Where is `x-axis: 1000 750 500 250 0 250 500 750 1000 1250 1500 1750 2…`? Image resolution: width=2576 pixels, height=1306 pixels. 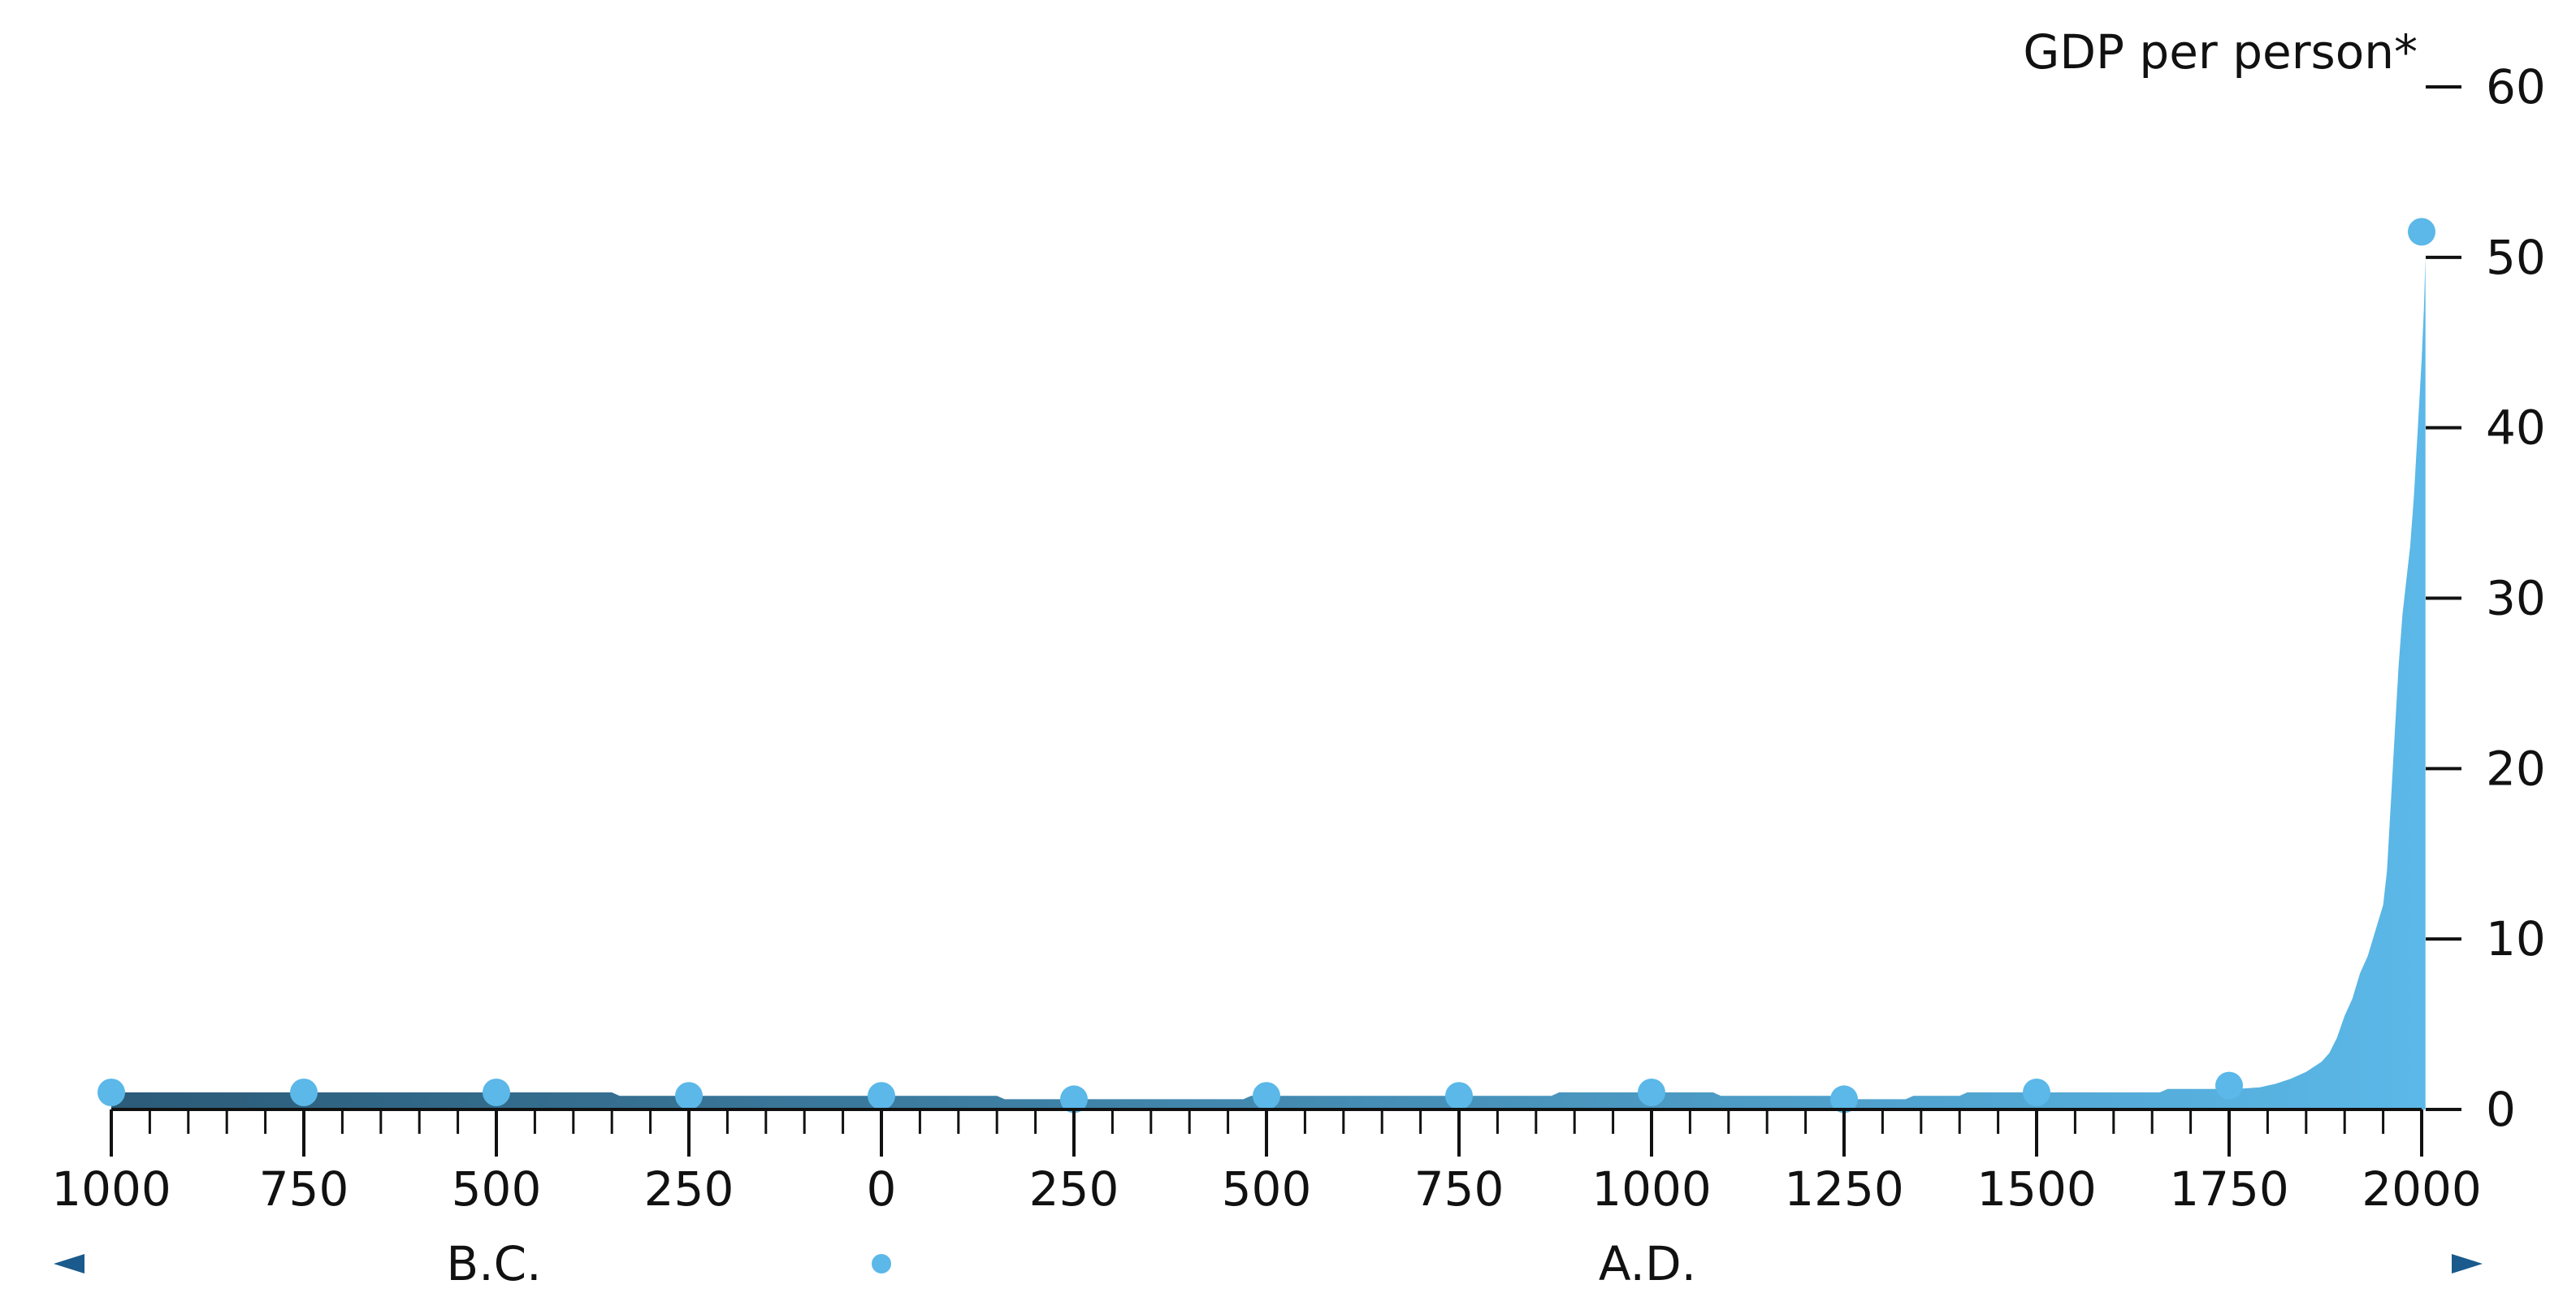
x-axis: 1000 750 500 250 0 250 500 750 1000 1250 1500 1750 2… is located at coordinates (1266, 1162).